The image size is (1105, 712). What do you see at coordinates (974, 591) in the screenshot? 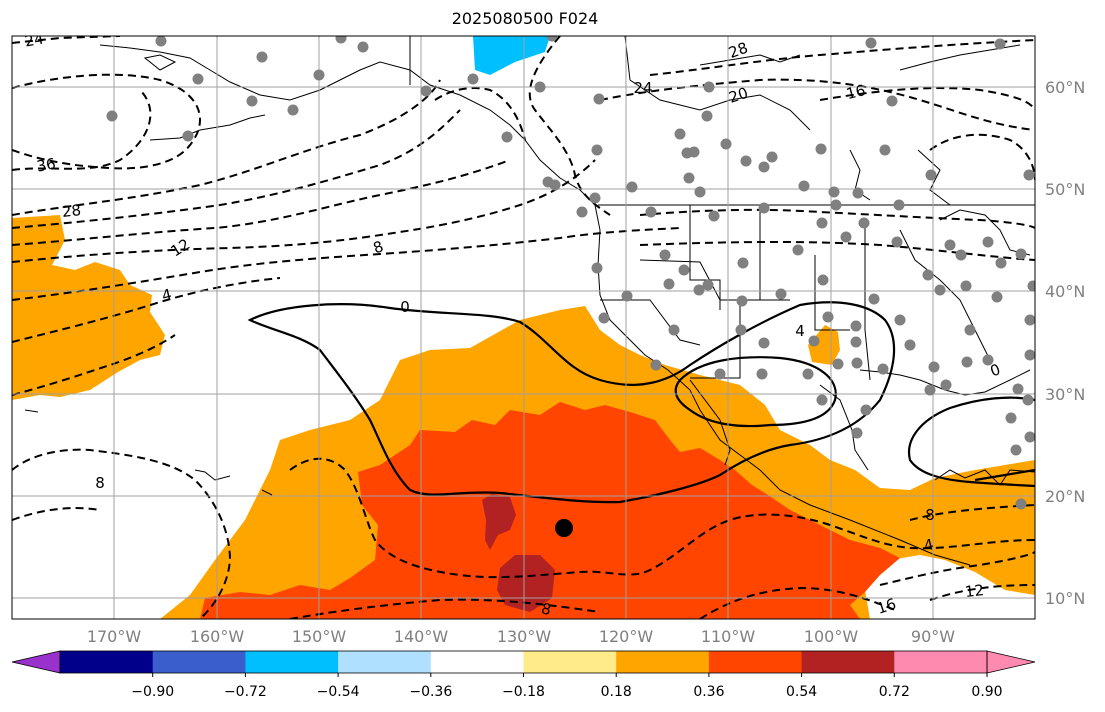
I see `contour-label: 12` at bounding box center [974, 591].